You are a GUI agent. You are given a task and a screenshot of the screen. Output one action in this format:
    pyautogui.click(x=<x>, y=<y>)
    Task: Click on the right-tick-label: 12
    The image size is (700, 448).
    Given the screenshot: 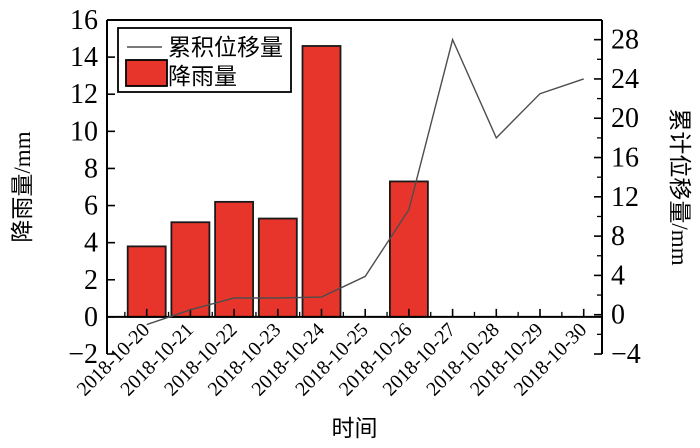 What is the action you would take?
    pyautogui.click(x=625, y=197)
    